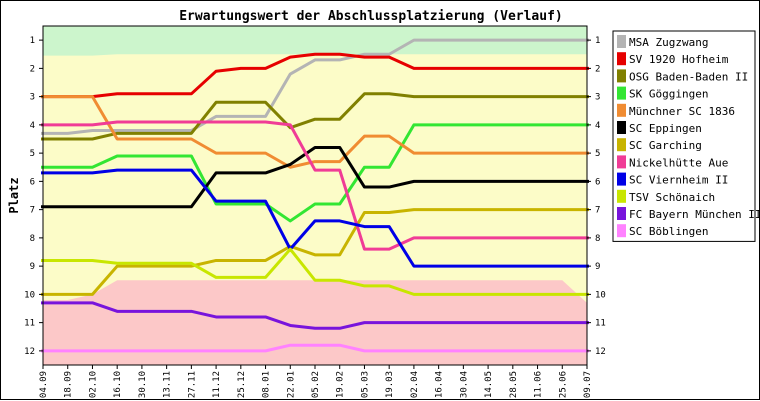 This screenshot has width=760, height=401. I want to click on x-tick-label: 14.05, so click(489, 384).